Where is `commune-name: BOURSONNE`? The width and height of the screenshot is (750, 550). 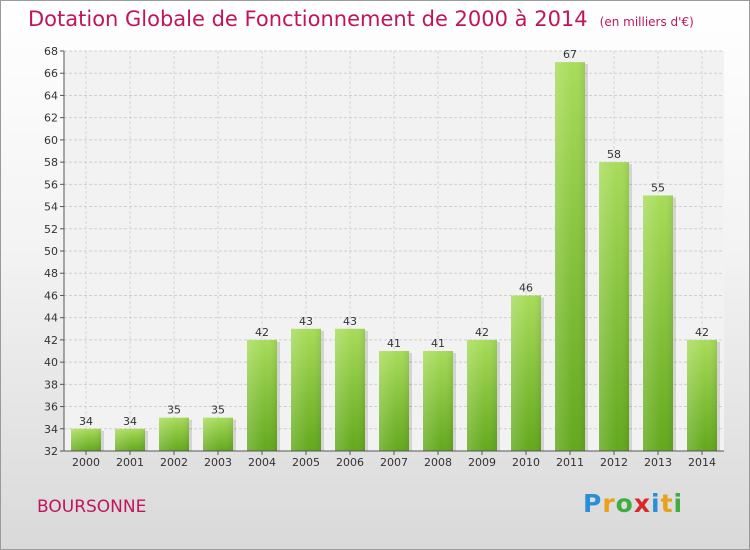
commune-name: BOURSONNE is located at coordinates (92, 507).